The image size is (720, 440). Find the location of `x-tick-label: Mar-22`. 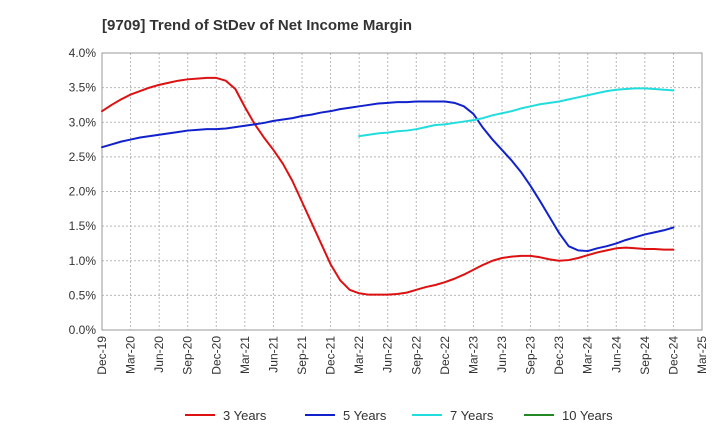

x-tick-label: Mar-22 is located at coordinates (359, 355).